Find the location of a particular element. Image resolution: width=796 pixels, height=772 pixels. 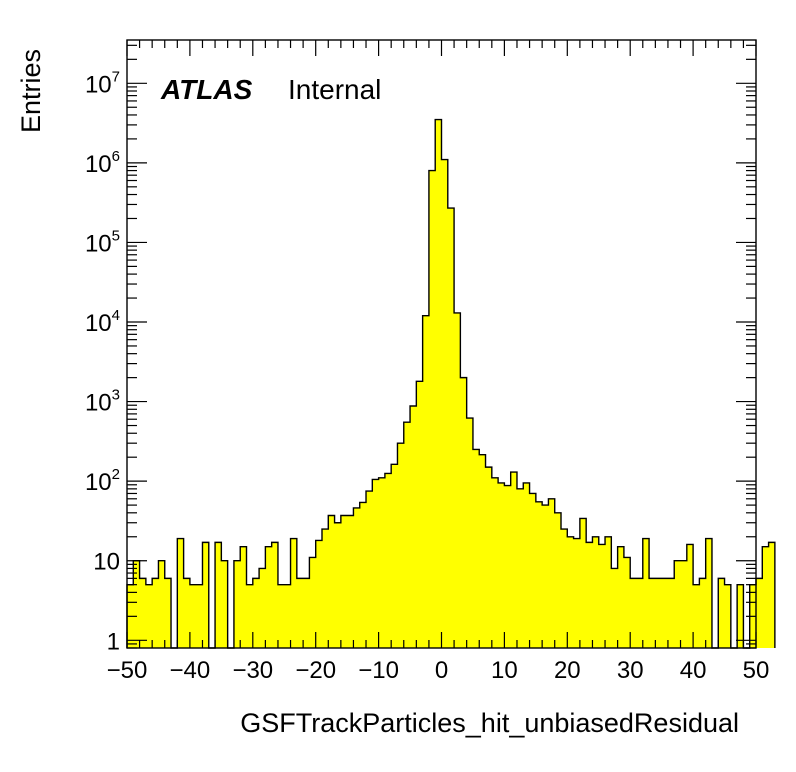

x-tick-label: −30 is located at coordinates (252, 670).